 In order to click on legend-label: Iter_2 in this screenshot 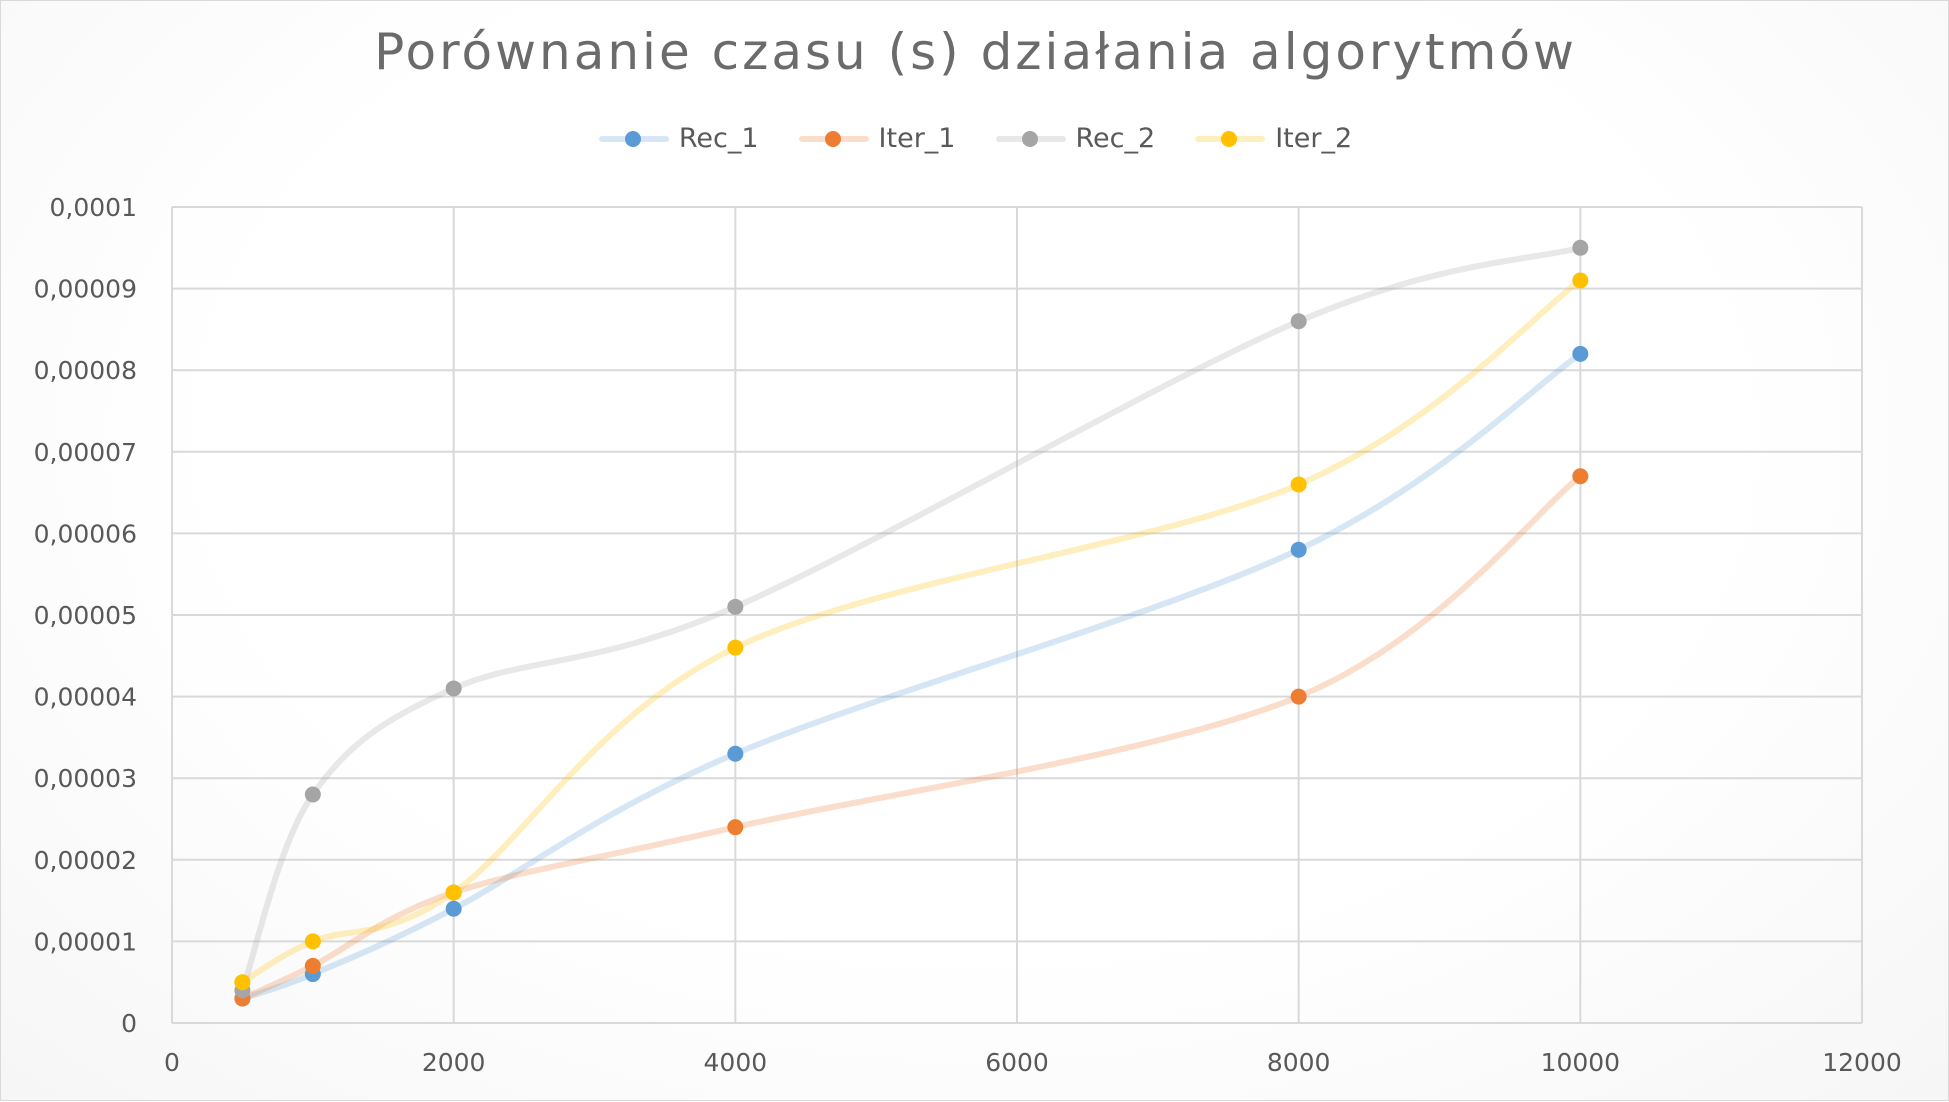, I will do `click(1314, 138)`.